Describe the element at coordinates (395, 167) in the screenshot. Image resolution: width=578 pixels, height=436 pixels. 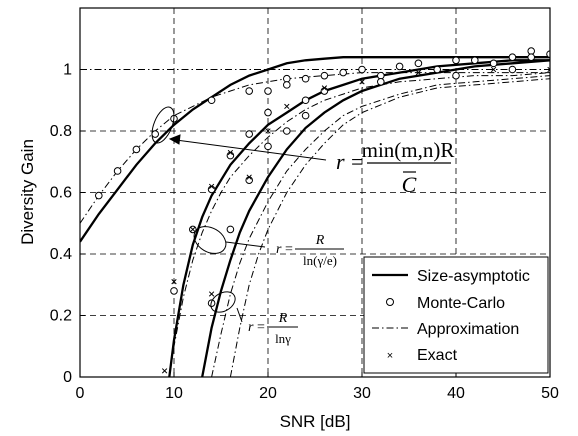
I see `formula-annotation-1: r = min(m,n)R C` at that location.